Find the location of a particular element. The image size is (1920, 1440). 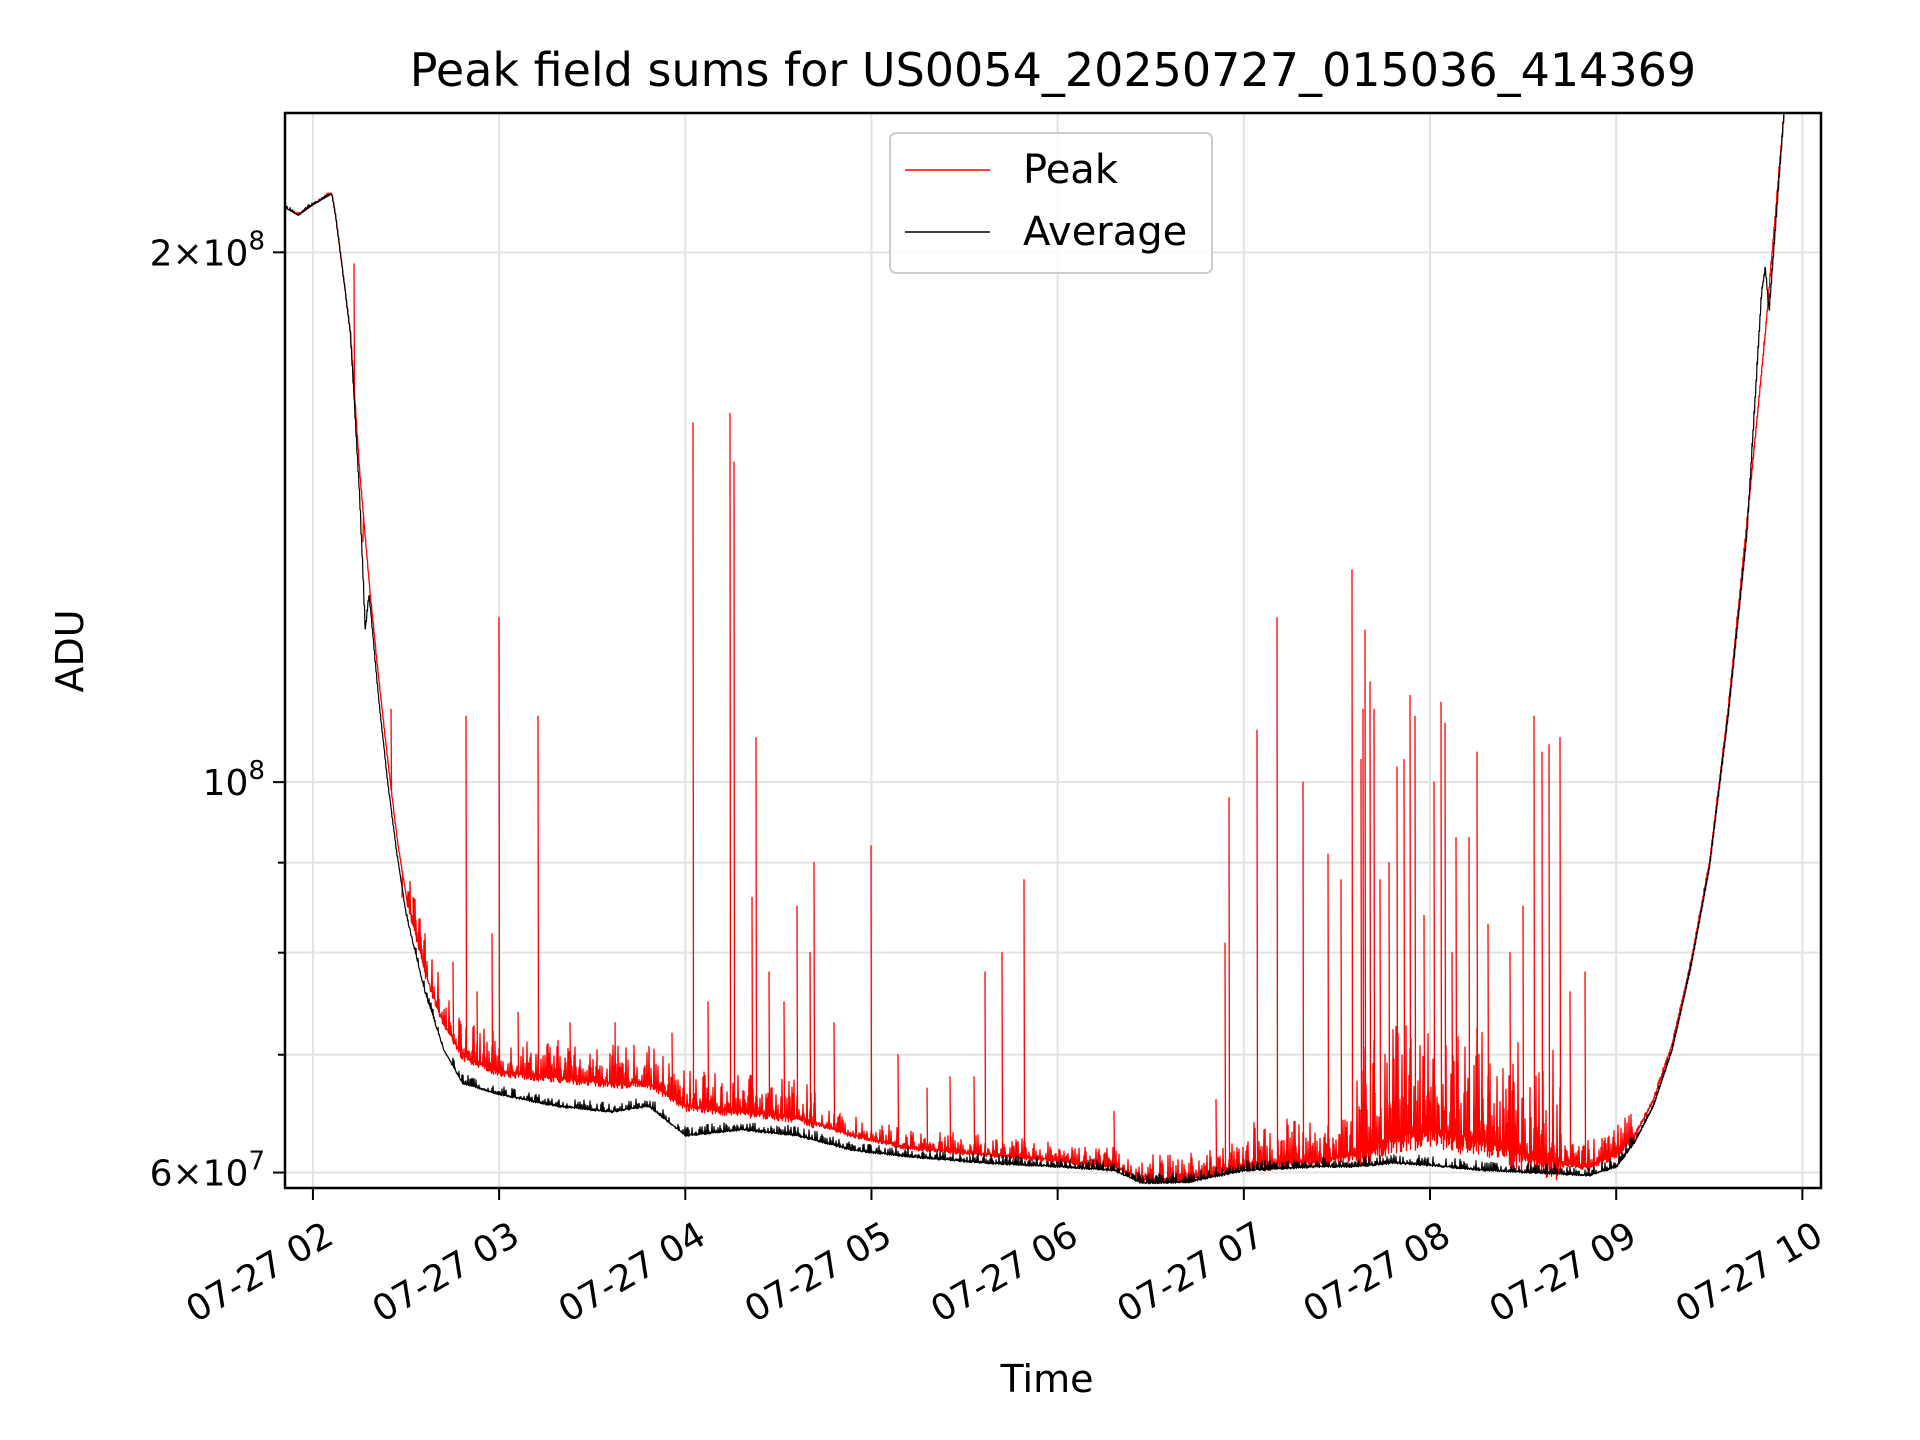

y-tick-label: 2×108 is located at coordinates (207, 250).